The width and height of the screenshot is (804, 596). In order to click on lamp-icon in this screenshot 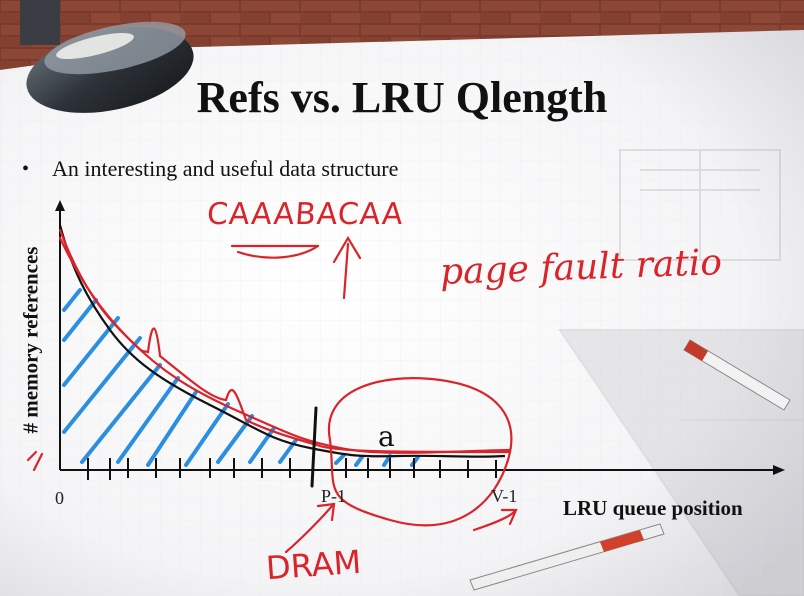, I will do `click(107, 56)`.